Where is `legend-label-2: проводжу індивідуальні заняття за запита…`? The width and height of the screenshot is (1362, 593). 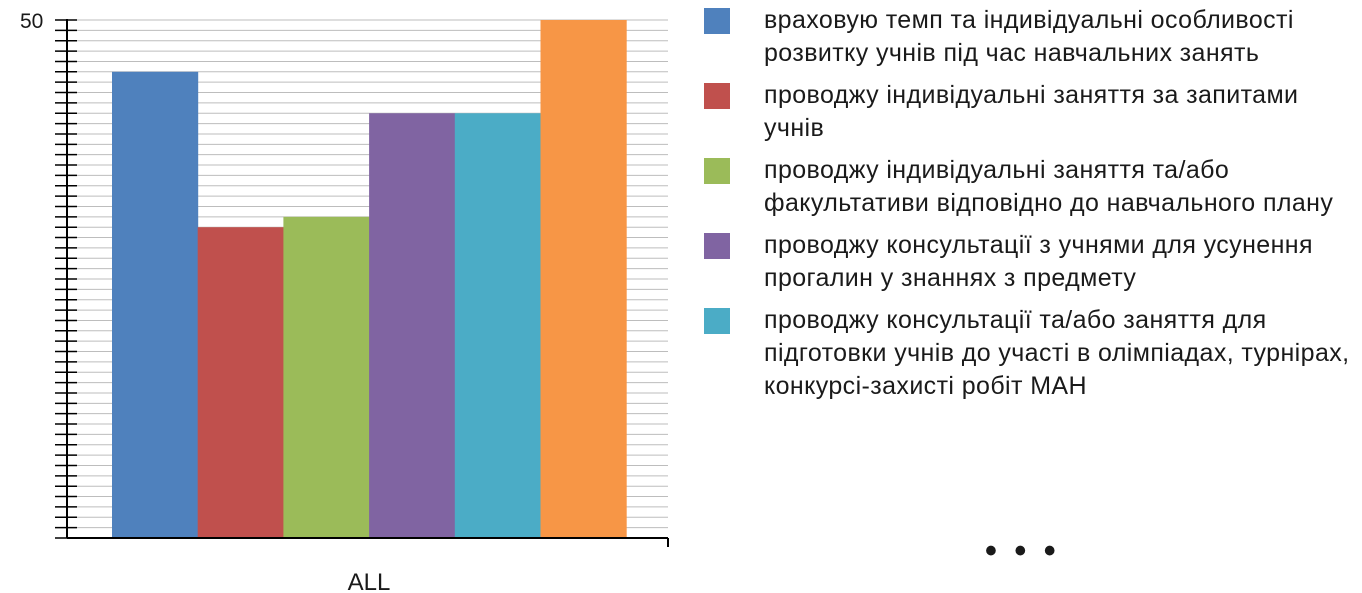
legend-label-2: проводжу індивідуальні заняття за запита… is located at coordinates (1031, 111).